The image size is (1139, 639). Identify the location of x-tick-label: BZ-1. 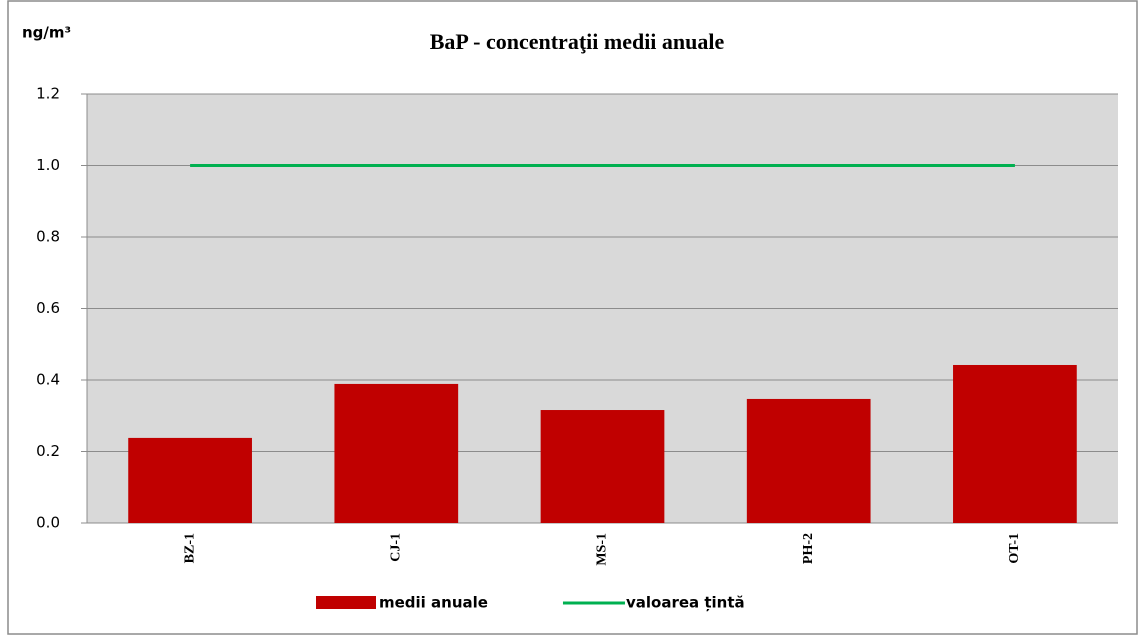
(189, 548).